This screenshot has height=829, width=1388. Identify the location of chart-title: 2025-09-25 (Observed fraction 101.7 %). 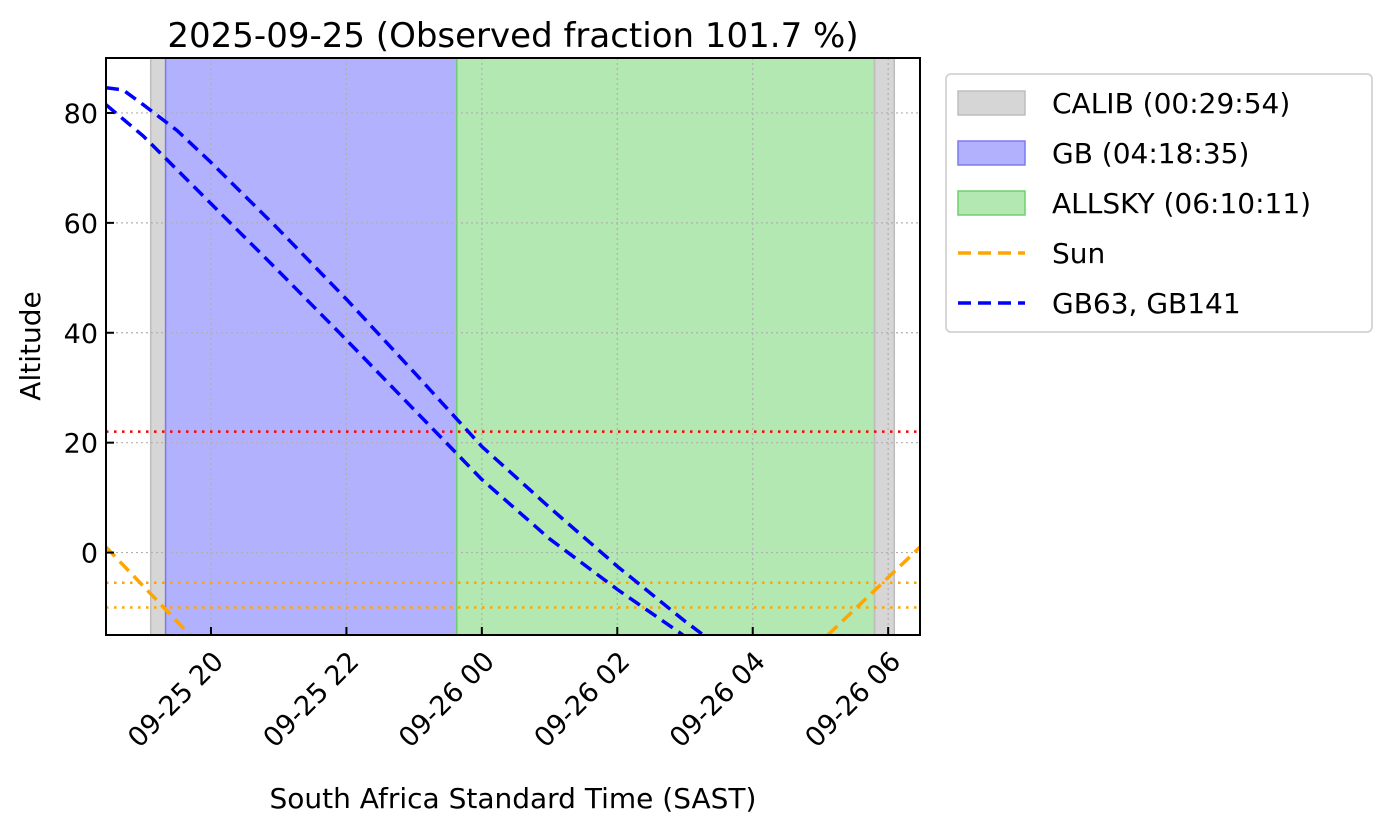
(512, 36).